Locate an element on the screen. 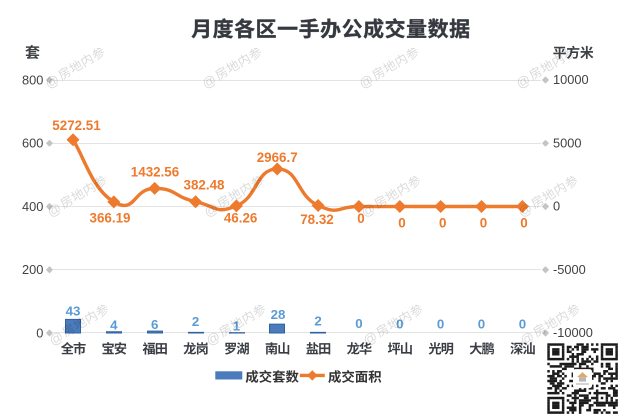  svg-text: 5000 is located at coordinates (567, 142).